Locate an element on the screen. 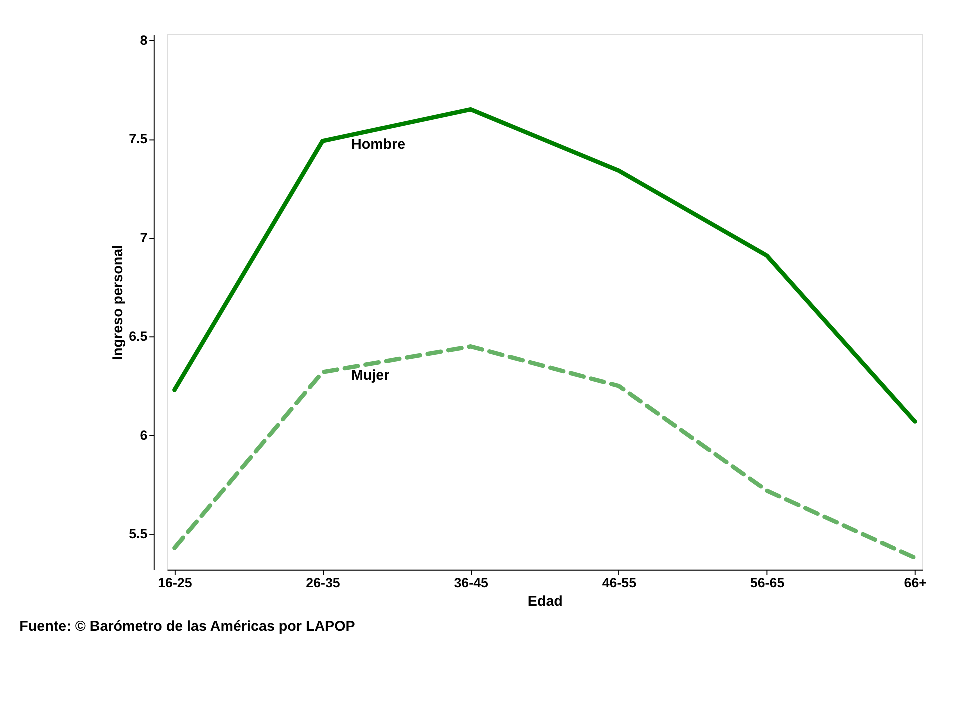 Image resolution: width=956 pixels, height=709 pixels. source-note: Fuente: © Barómetro de las Américas por LAPOP is located at coordinates (188, 627).